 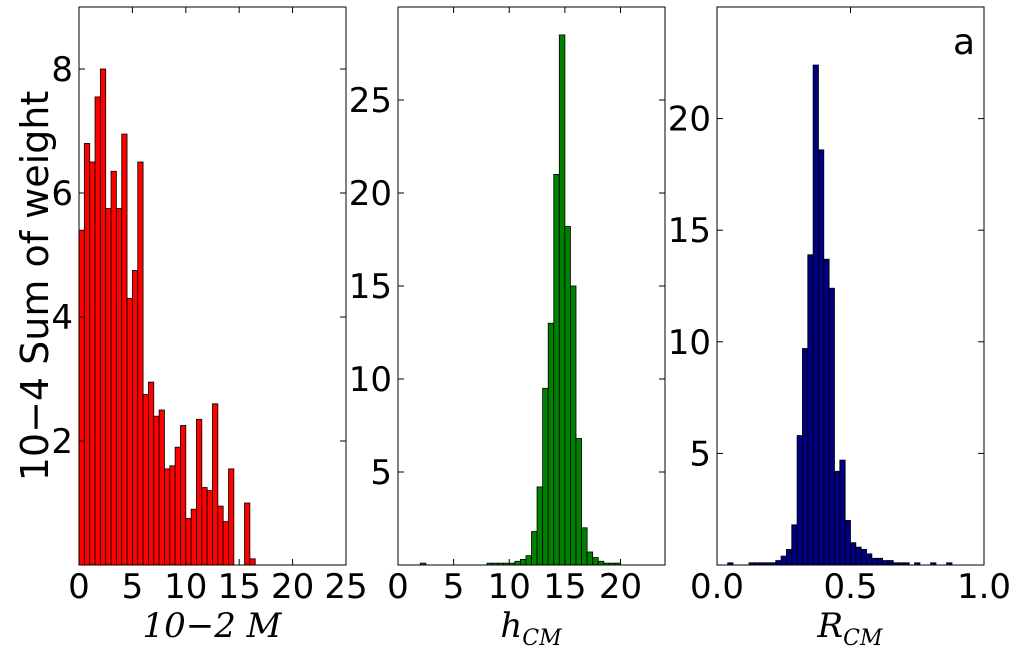 I want to click on panel-hcm-ytick-label: 5, so click(x=381, y=473).